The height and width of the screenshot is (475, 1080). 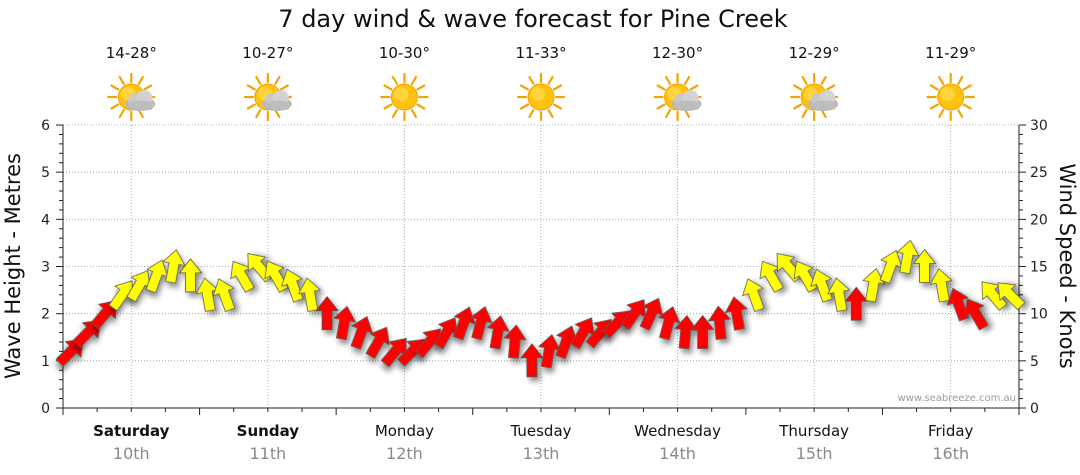 What do you see at coordinates (45, 409) in the screenshot?
I see `left-tick-label: 0` at bounding box center [45, 409].